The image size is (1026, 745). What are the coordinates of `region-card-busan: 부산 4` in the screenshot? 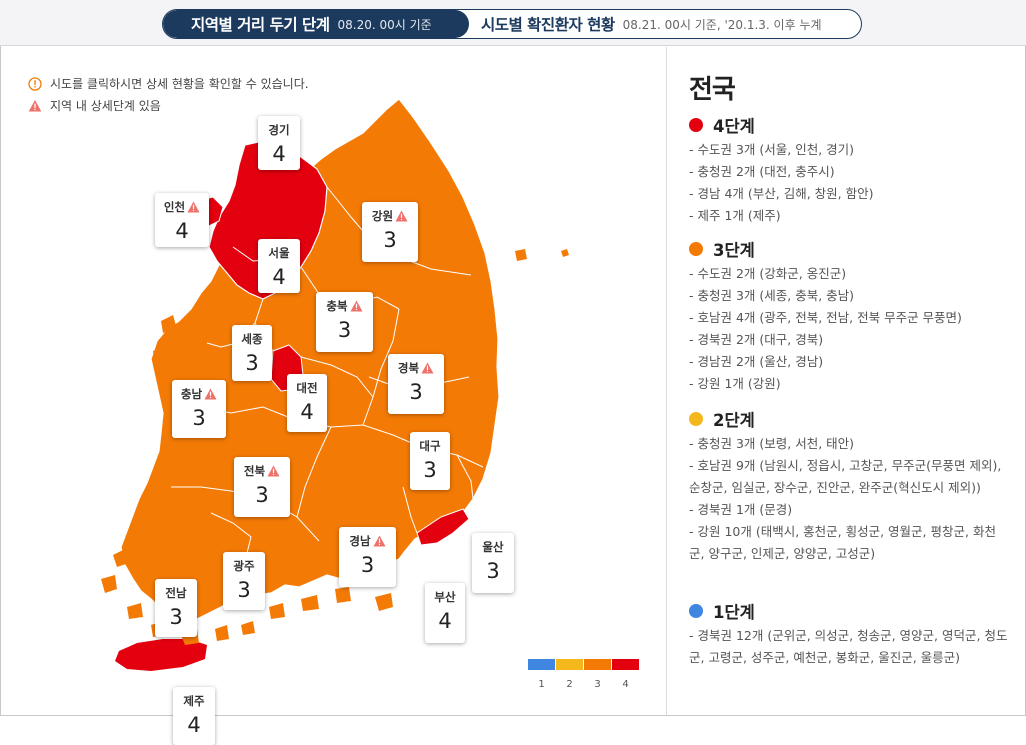 It's located at (445, 613).